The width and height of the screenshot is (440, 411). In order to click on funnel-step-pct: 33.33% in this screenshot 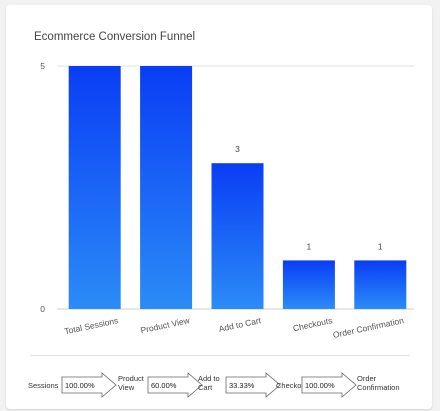, I will do `click(242, 385)`.